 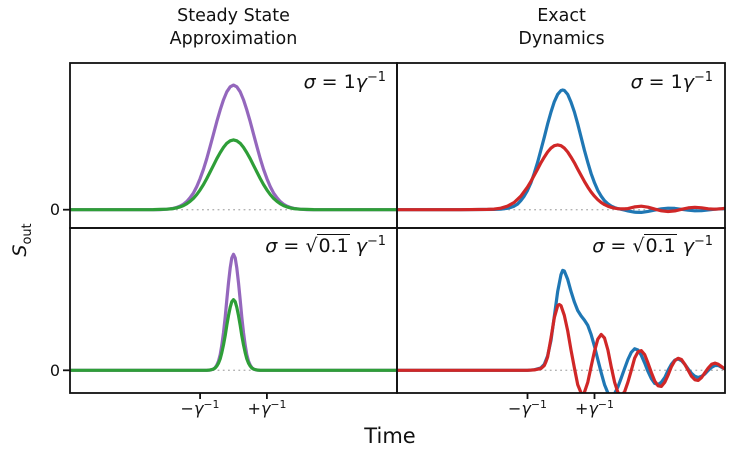 What do you see at coordinates (233, 16) in the screenshot?
I see `column-title-left-line1: Steady State` at bounding box center [233, 16].